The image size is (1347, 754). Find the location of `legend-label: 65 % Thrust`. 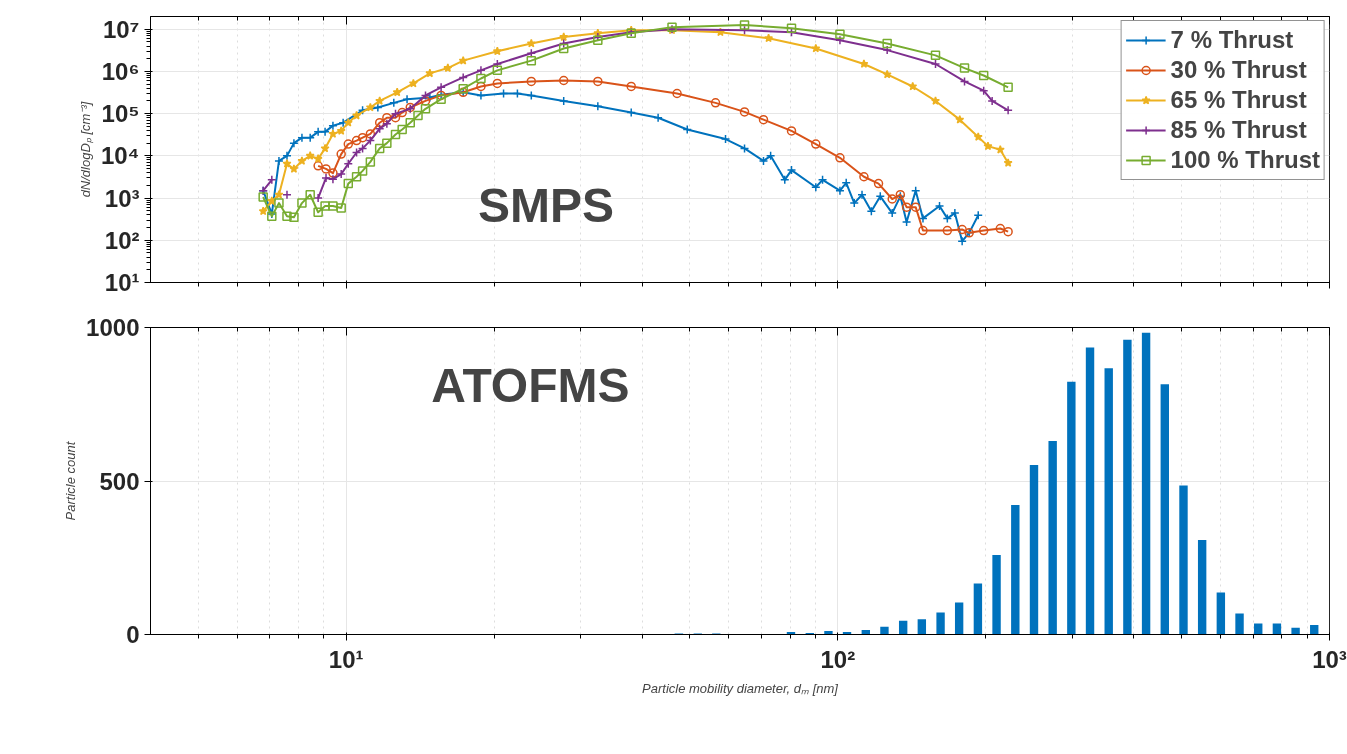

legend-label: 65 % Thrust is located at coordinates (1238, 100).